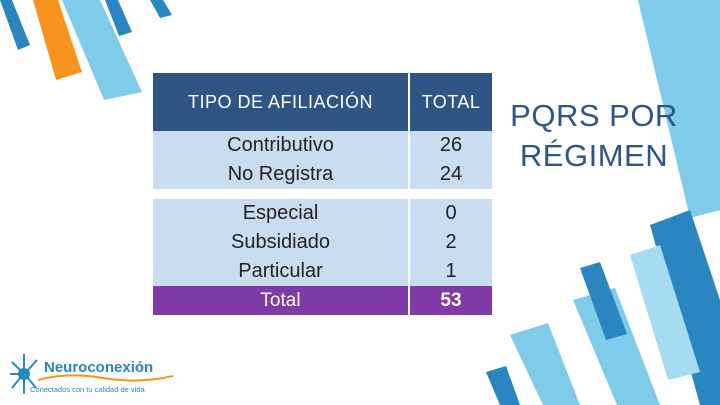 This screenshot has width=720, height=405. Describe the element at coordinates (594, 115) in the screenshot. I see `slide-title-line1: PQRS POR` at that location.